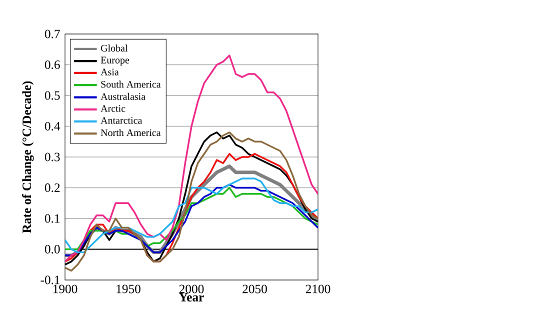 Image resolution: width=544 pixels, height=336 pixels. I want to click on x-tick-label: 1950, so click(128, 289).